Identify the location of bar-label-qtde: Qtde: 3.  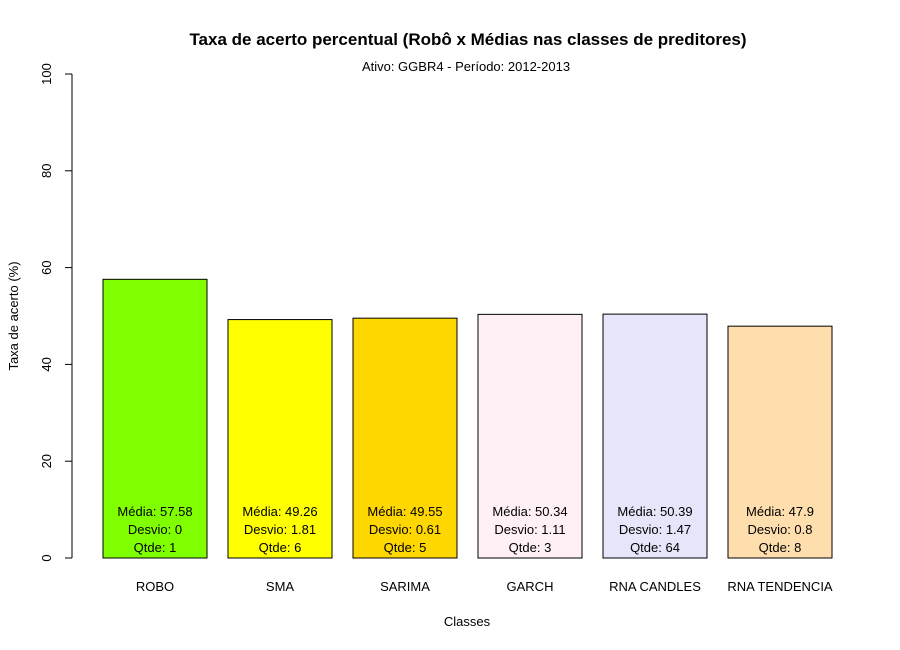
(530, 547).